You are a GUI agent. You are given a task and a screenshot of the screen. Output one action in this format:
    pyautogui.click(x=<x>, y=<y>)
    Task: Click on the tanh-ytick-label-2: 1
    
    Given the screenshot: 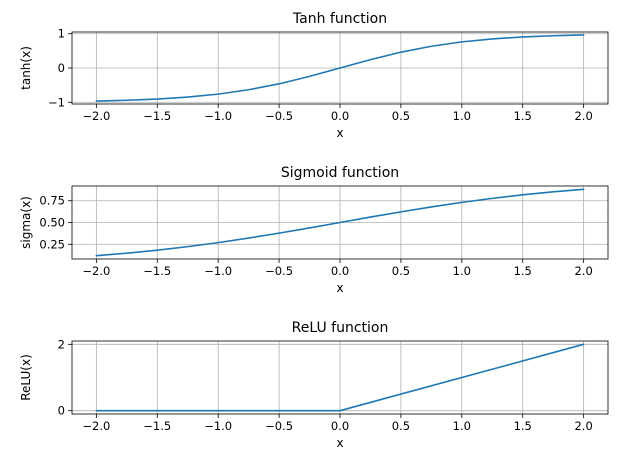 What is the action you would take?
    pyautogui.click(x=61, y=34)
    